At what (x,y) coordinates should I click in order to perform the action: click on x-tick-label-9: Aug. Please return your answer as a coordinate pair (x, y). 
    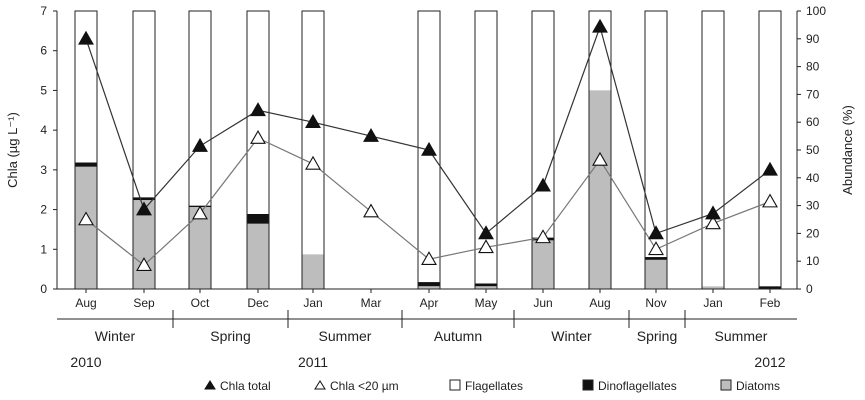
    Looking at the image, I should click on (599, 303).